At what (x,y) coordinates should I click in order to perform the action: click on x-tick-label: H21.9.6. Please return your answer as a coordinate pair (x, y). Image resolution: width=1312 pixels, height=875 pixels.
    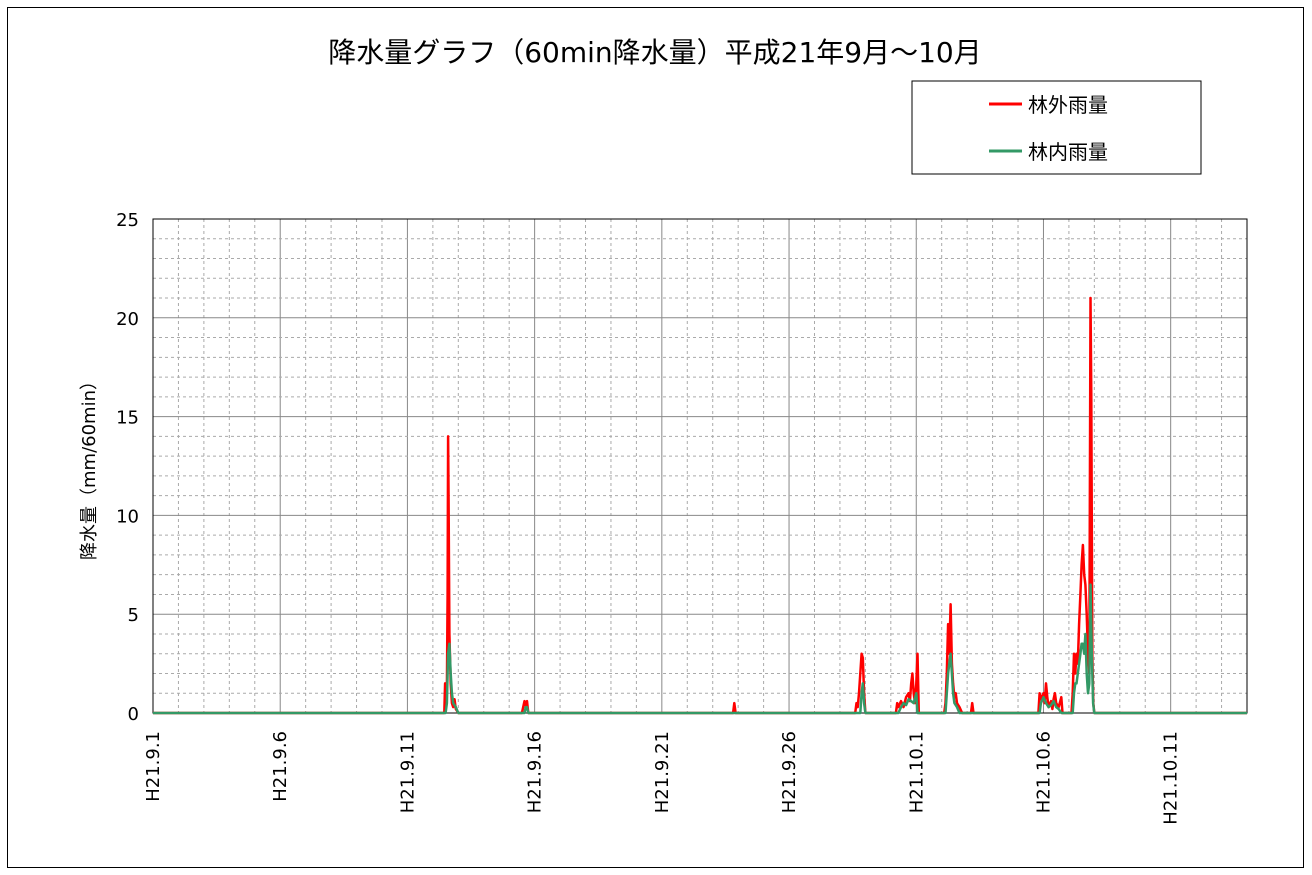
    Looking at the image, I should click on (280, 766).